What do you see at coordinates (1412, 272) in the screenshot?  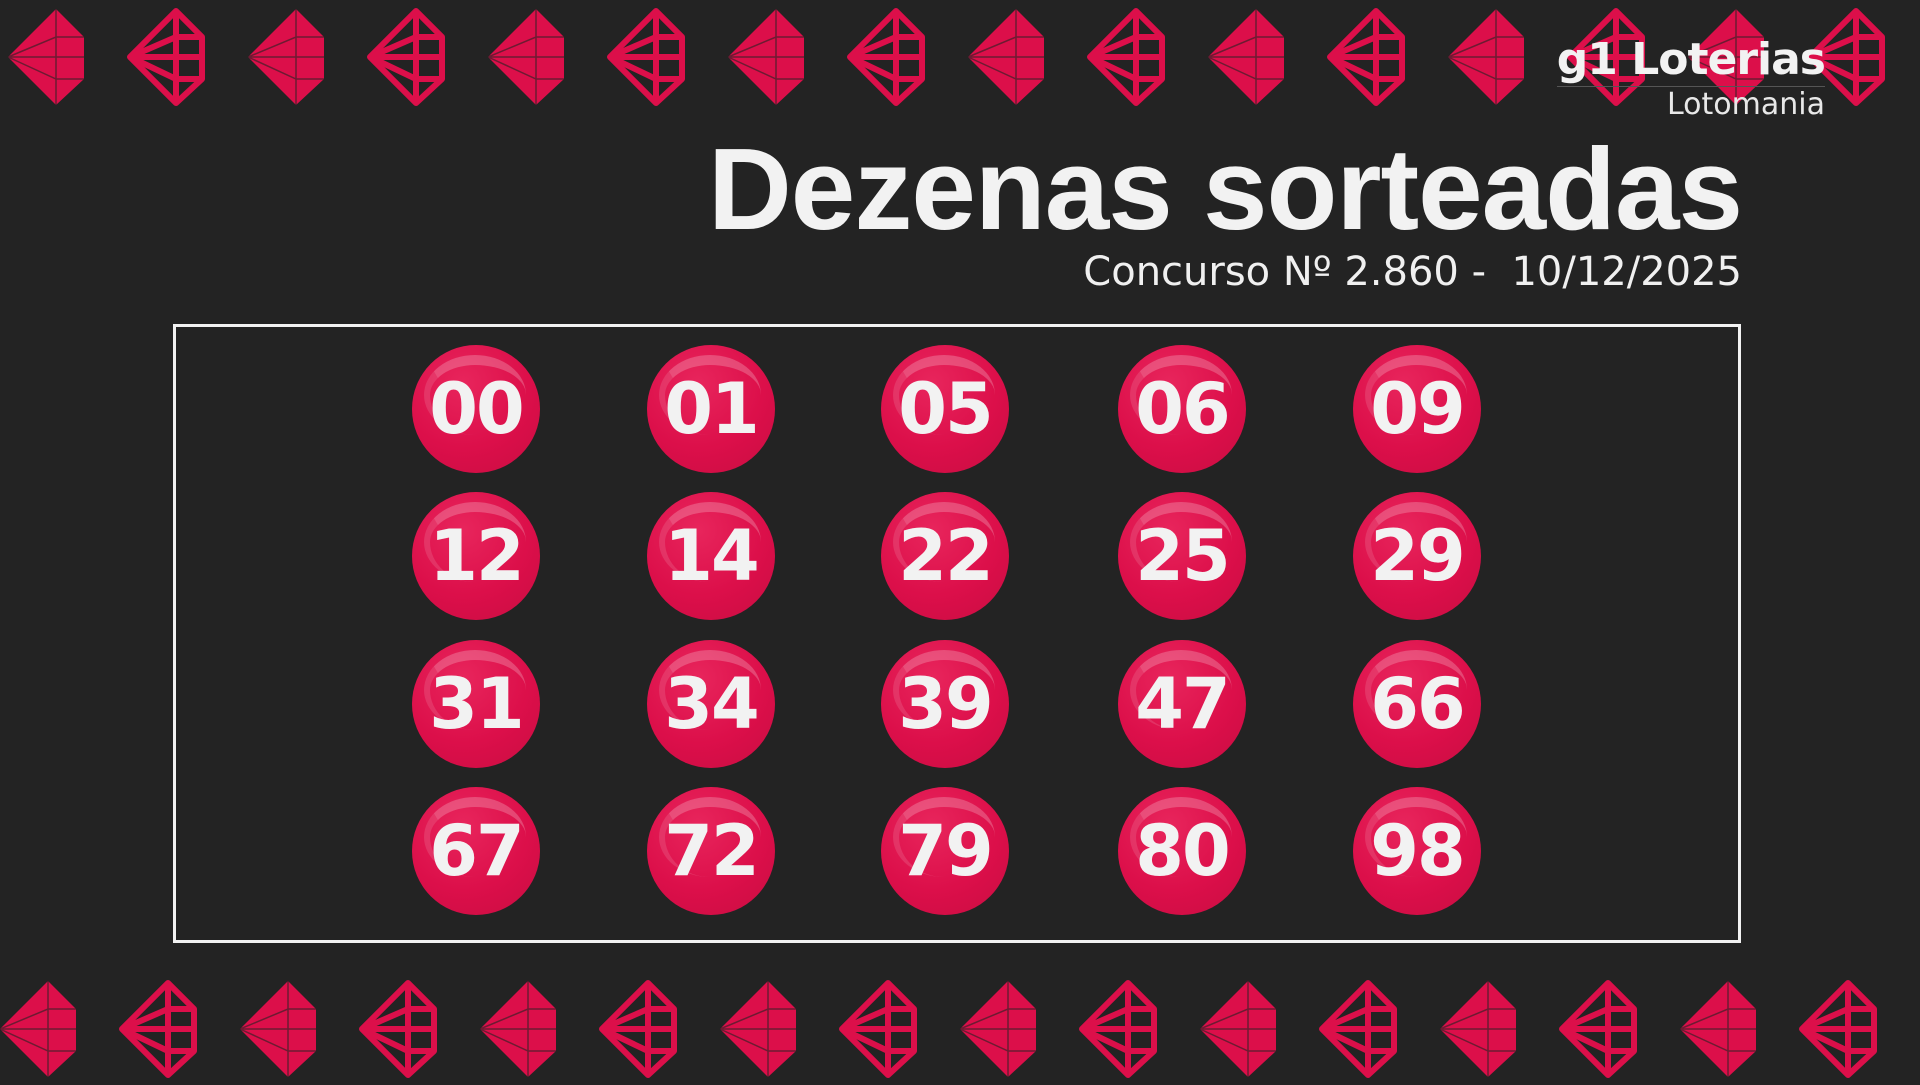 I see `contest-info: Concurso Nº 2.860 - 10/12/2025` at bounding box center [1412, 272].